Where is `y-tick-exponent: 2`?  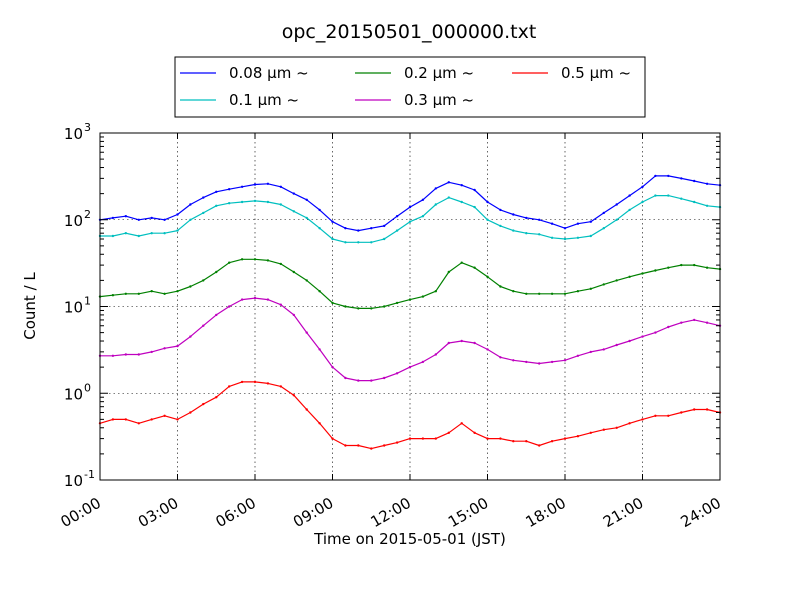
y-tick-exponent: 2 is located at coordinates (87, 214).